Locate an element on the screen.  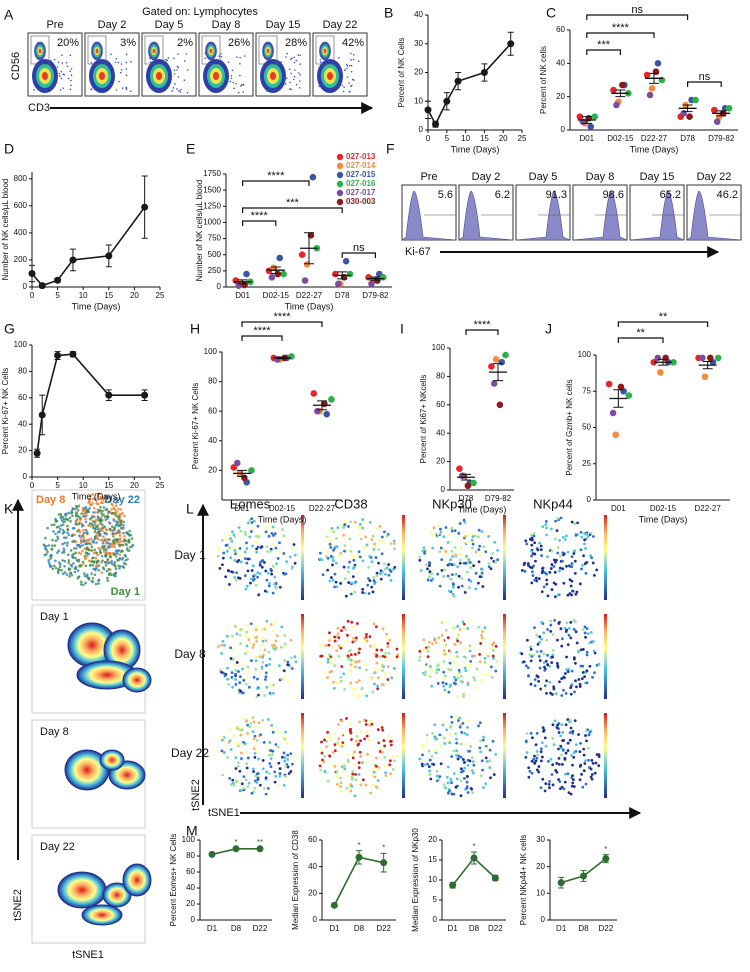
y-axis-label: Percent Eomes+ NK Cells is located at coordinates (173, 880).